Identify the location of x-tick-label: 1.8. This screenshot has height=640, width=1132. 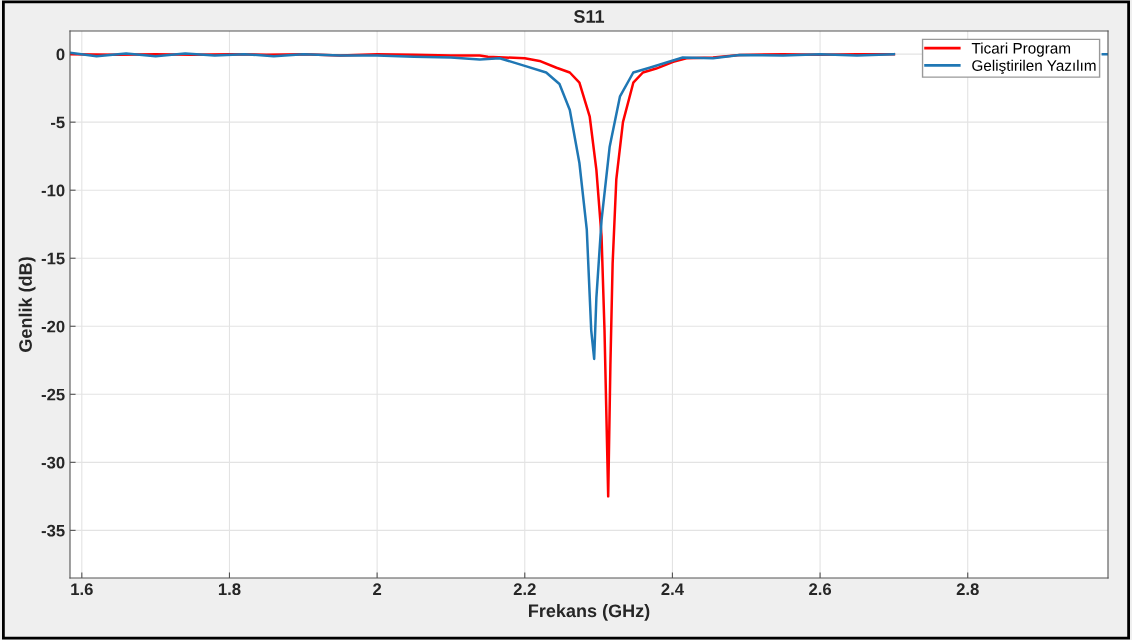
(229, 589).